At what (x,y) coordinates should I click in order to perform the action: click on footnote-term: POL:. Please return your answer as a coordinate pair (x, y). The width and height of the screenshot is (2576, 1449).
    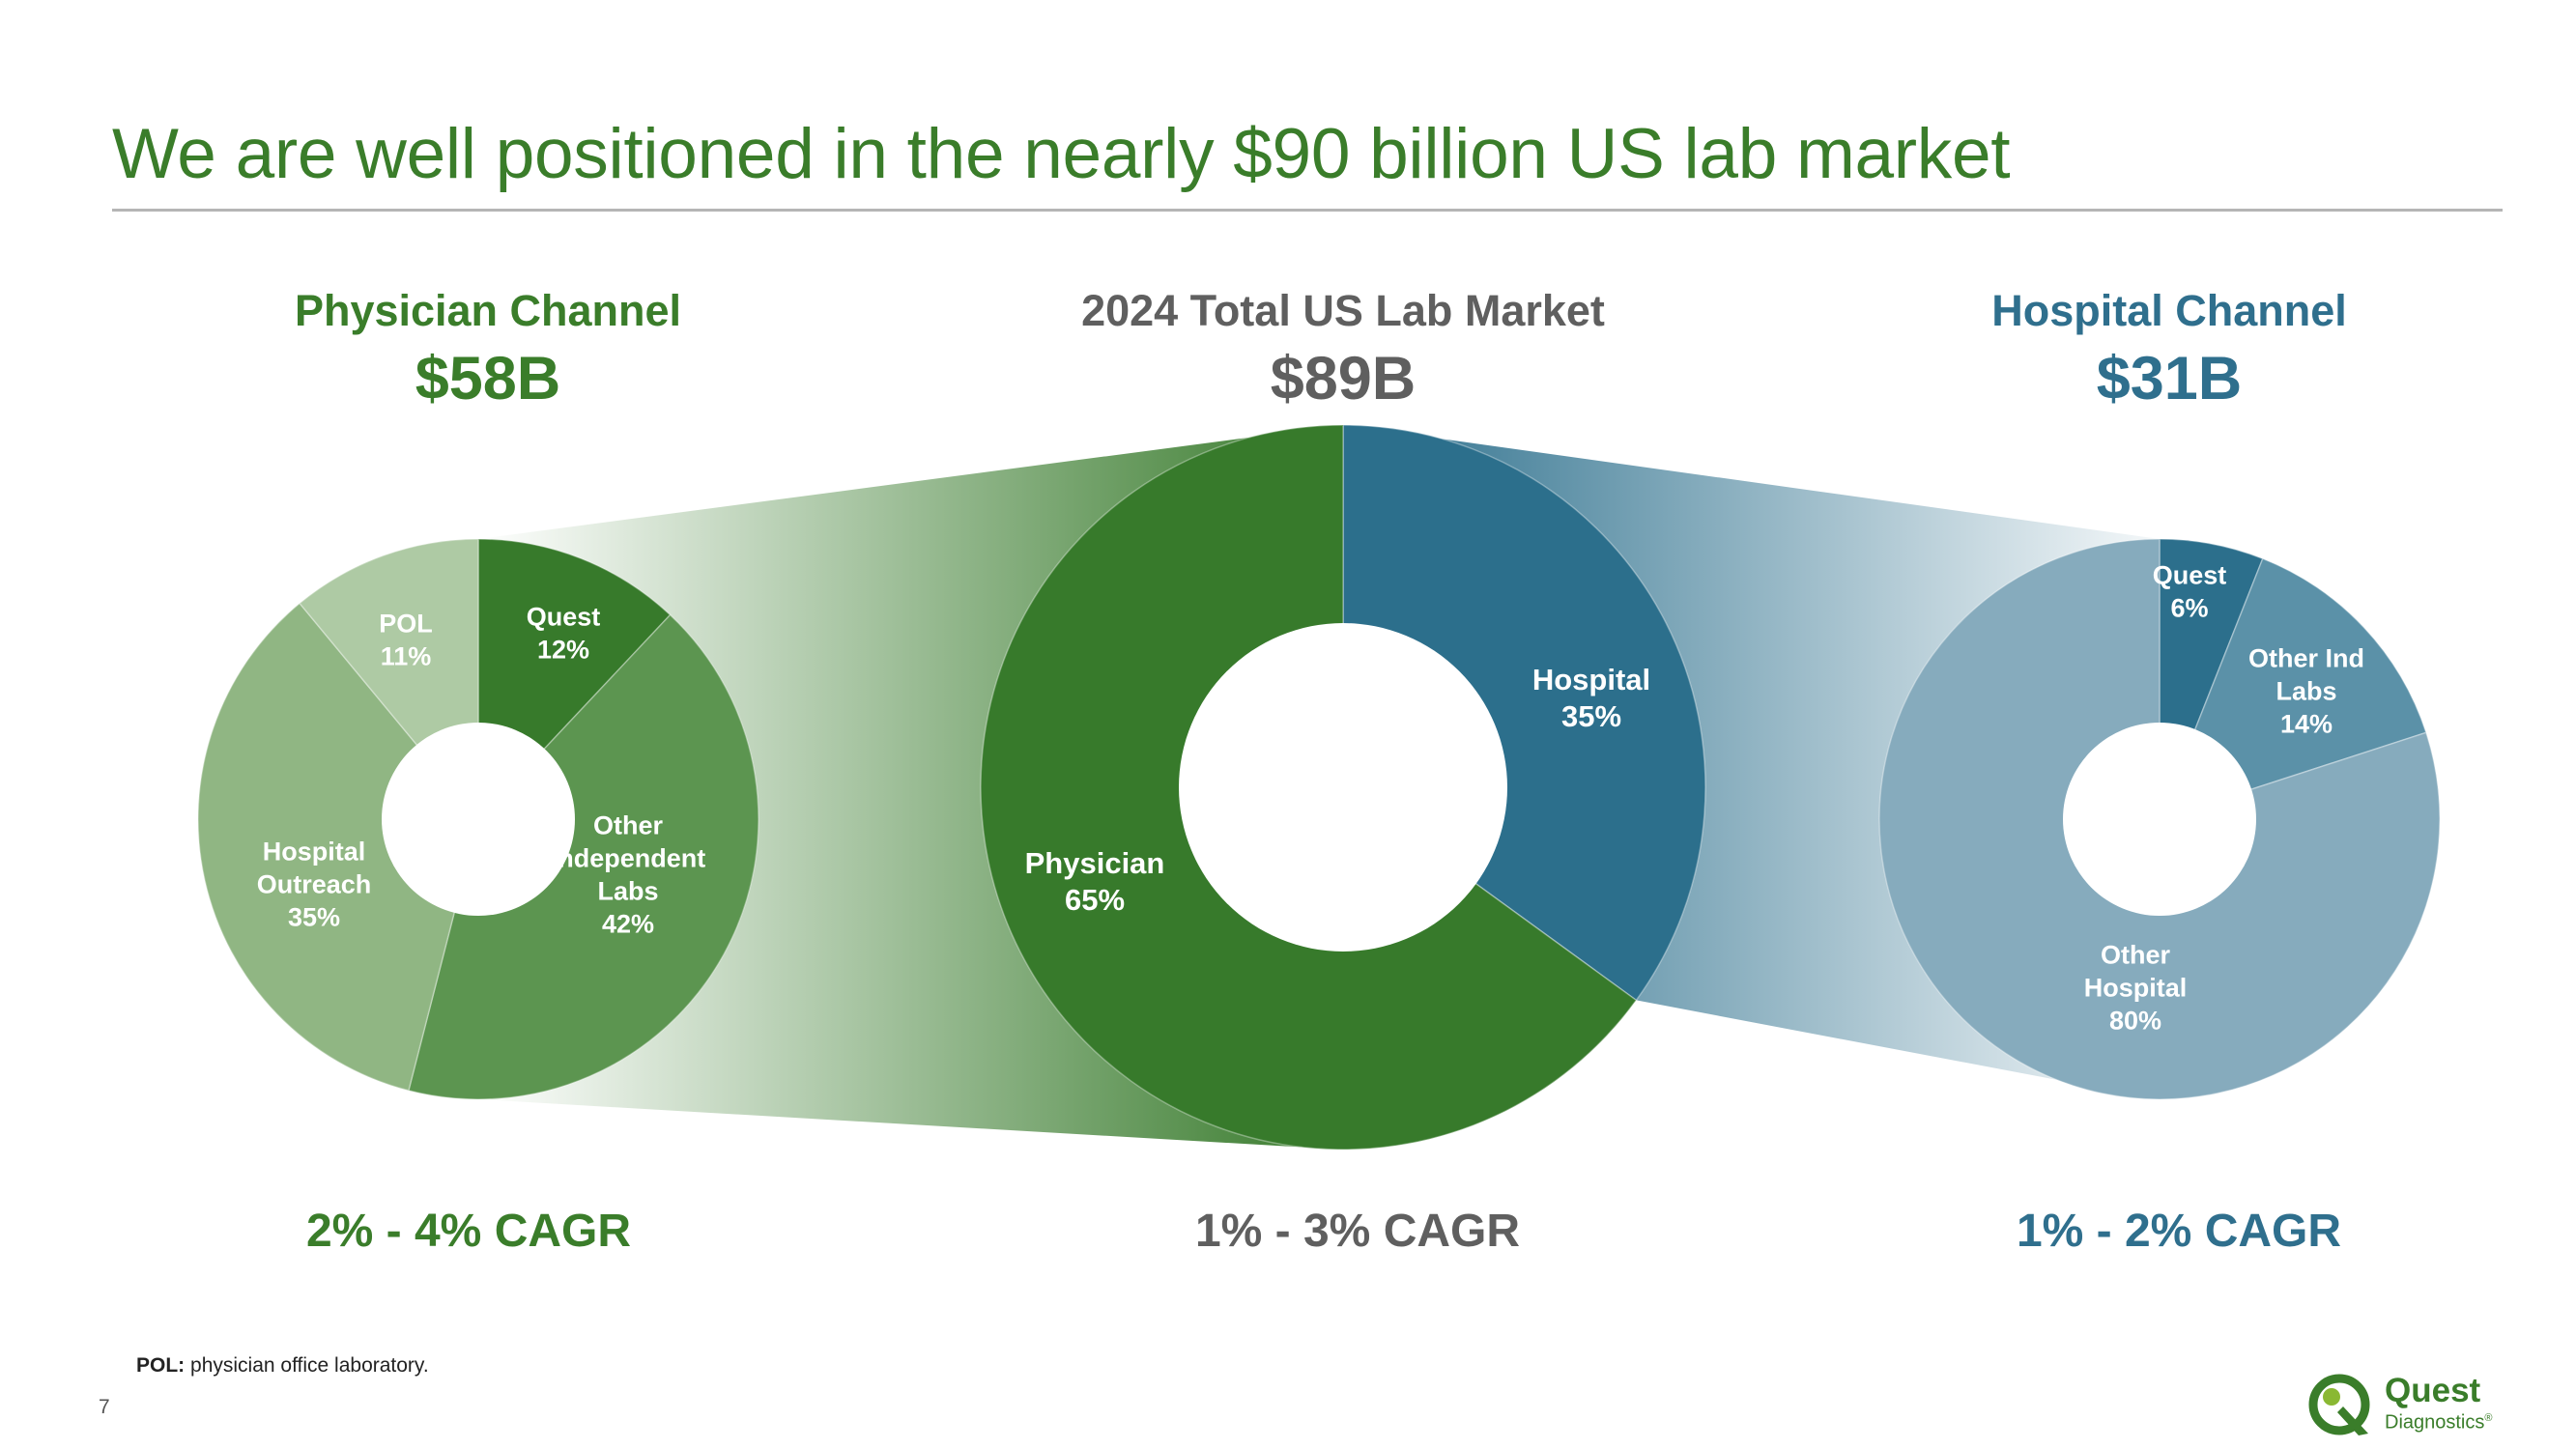
    Looking at the image, I should click on (161, 1365).